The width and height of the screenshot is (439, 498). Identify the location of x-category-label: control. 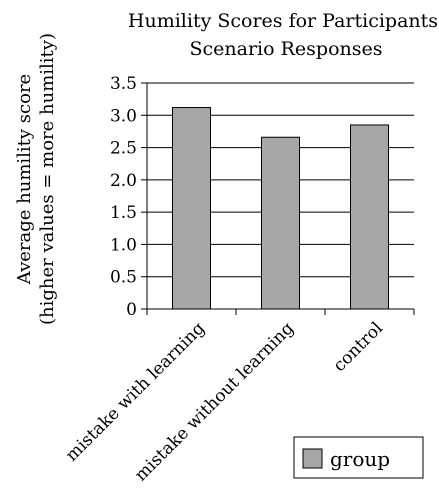
(359, 347).